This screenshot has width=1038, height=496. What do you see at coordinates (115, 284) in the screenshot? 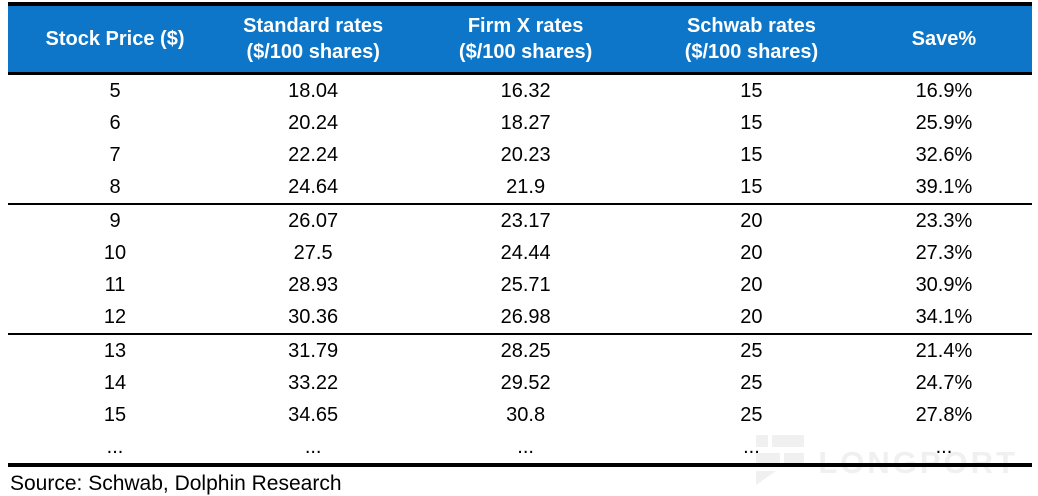
I see `cell-price: 11` at bounding box center [115, 284].